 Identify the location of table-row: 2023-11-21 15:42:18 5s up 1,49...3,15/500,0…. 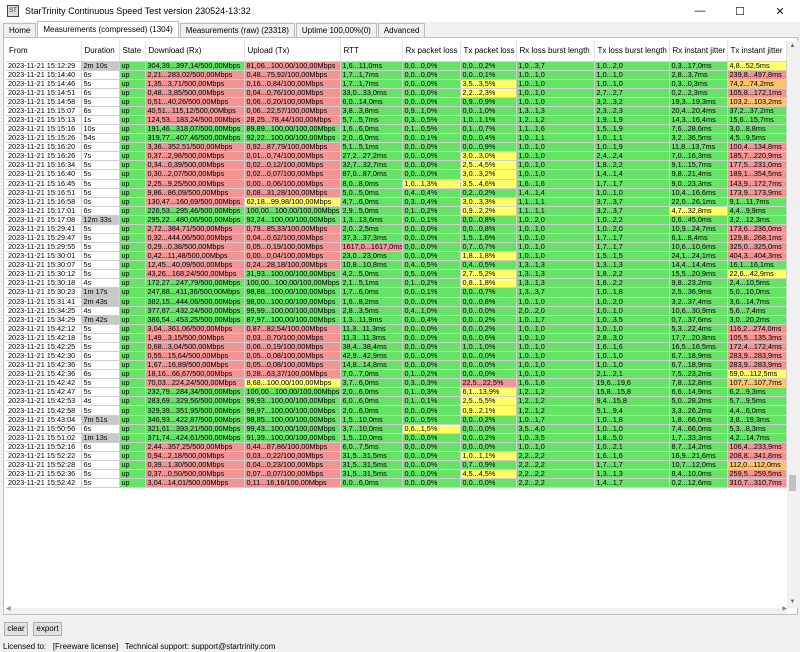
(396, 338).